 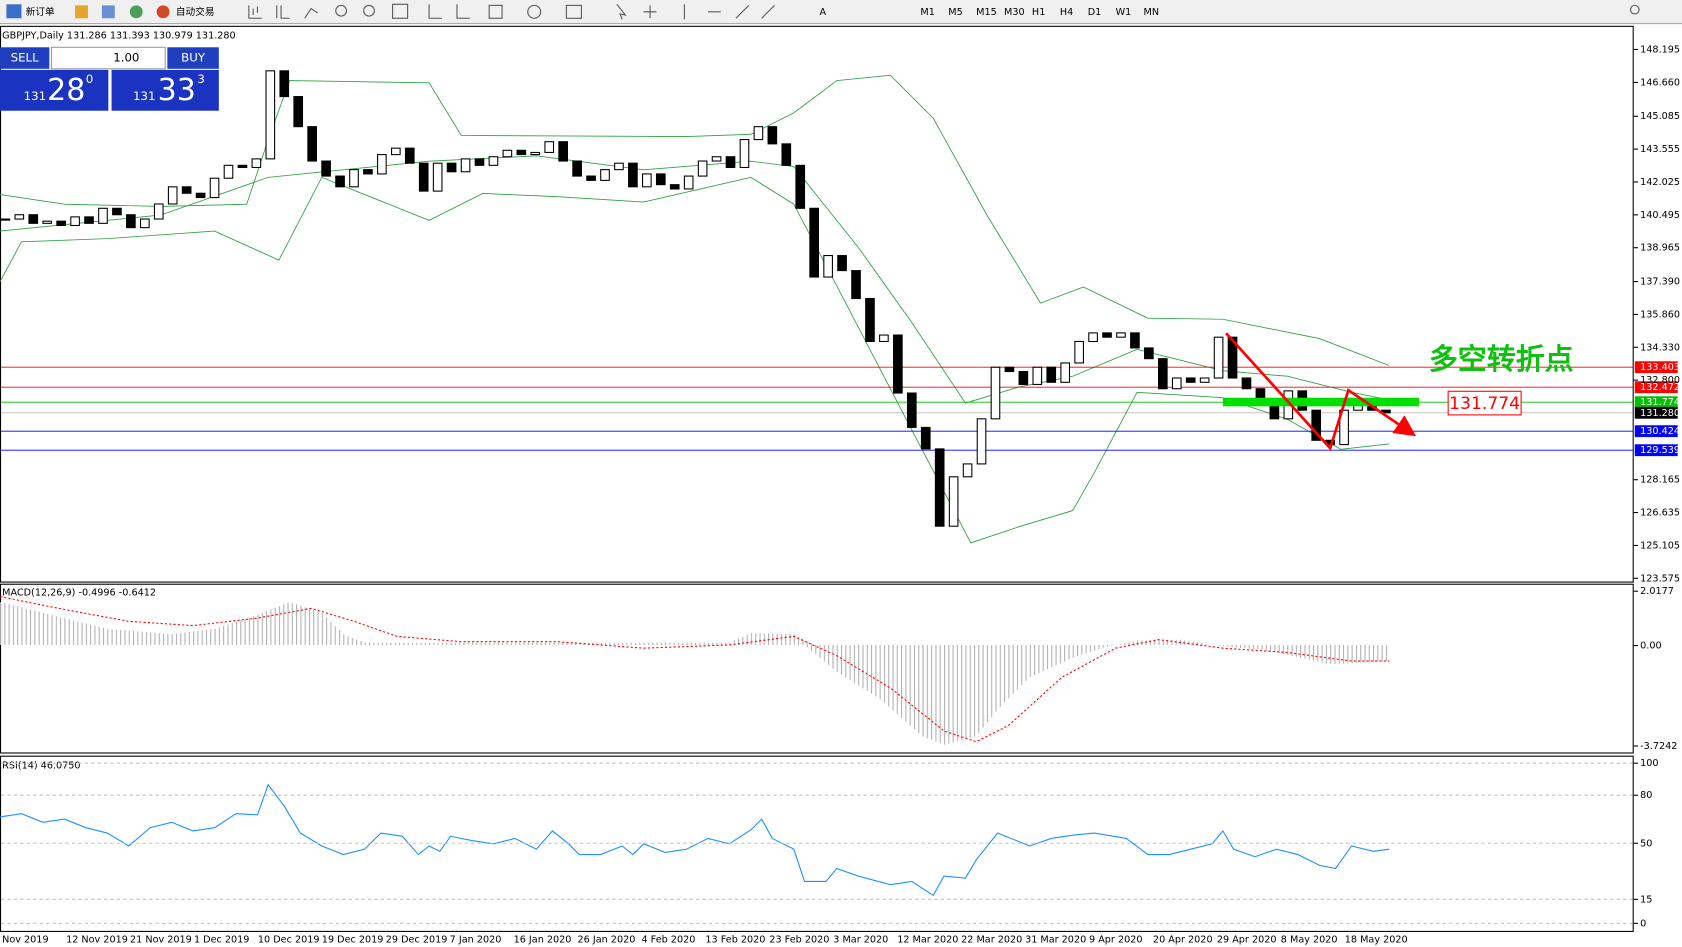 What do you see at coordinates (1321, 402) in the screenshot?
I see `highlight-bar` at bounding box center [1321, 402].